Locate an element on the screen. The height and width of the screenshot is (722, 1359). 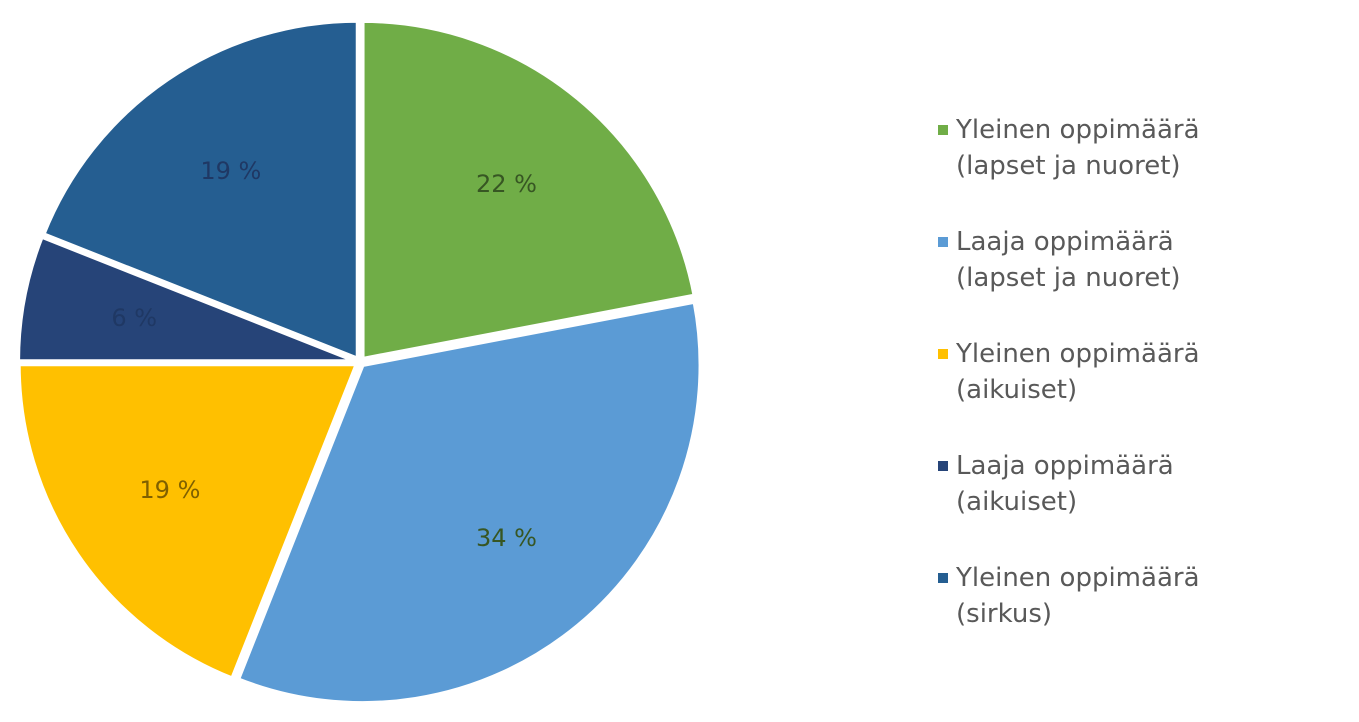
legend-label: Laaja oppimäärä (lapset ja nuoret) is located at coordinates (1068, 260).